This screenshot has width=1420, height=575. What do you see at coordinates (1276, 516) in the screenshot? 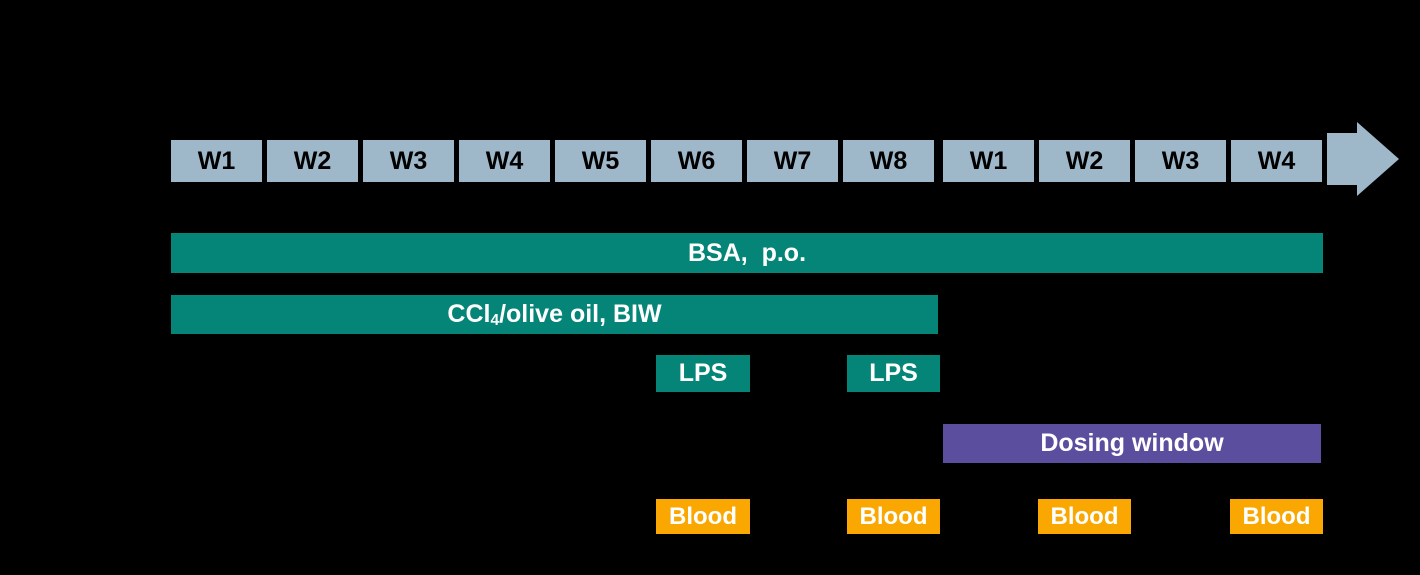
I see `blood-box-4: Blood` at bounding box center [1276, 516].